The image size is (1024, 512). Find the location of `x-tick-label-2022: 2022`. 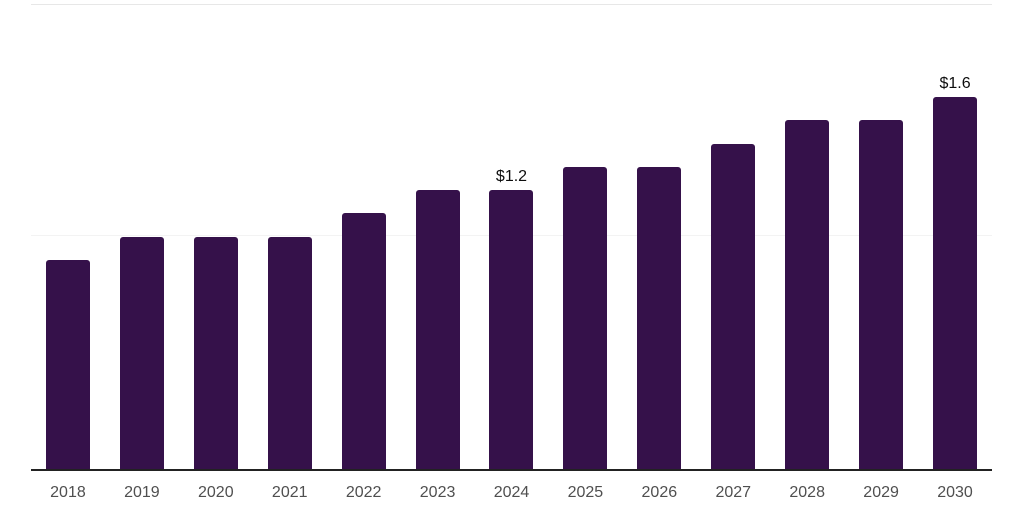

x-tick-label-2022: 2022 is located at coordinates (363, 492).